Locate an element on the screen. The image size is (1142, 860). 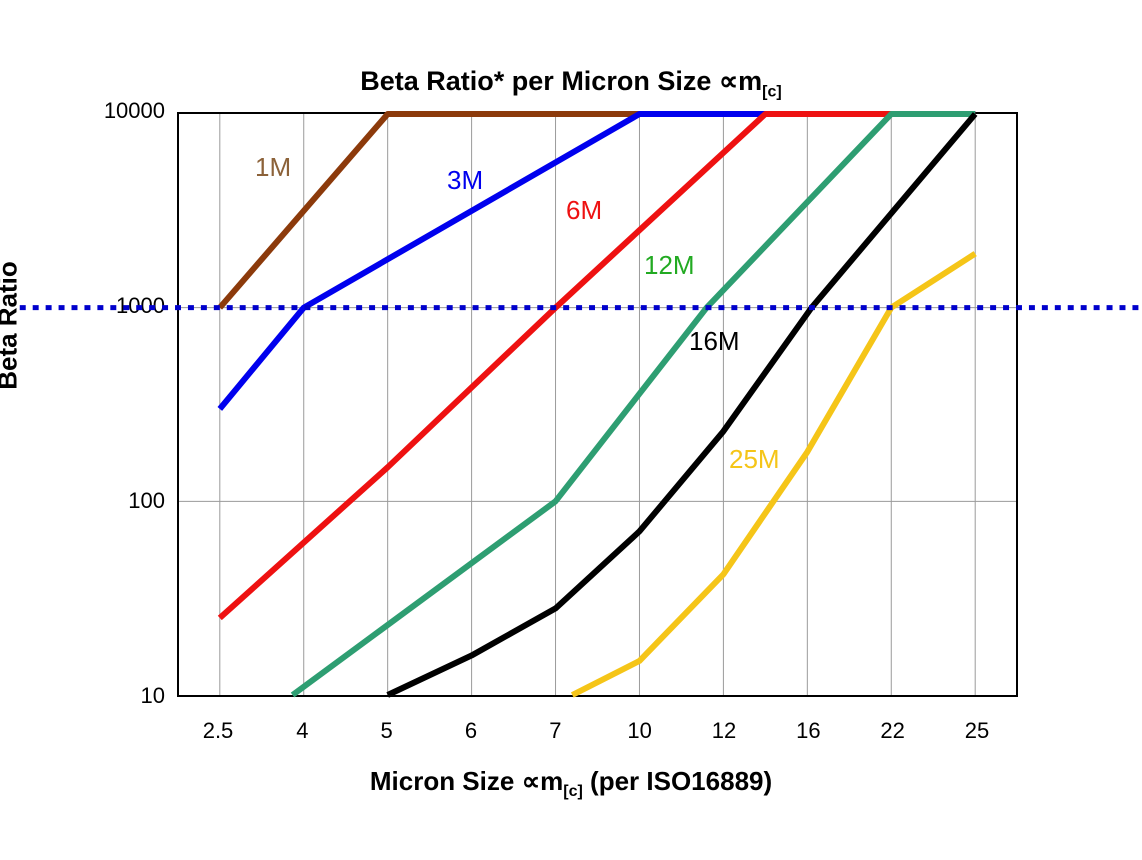
series-label-16m: 16M is located at coordinates (714, 341).